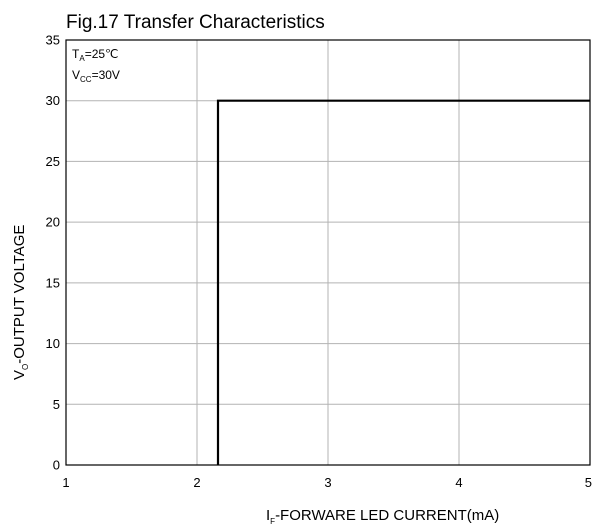  I want to click on x-tick-label-3: 4, so click(458, 482).